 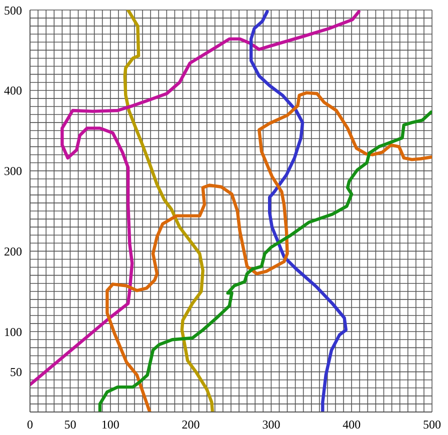 I want to click on x-tick-label: 500, so click(x=432, y=425).